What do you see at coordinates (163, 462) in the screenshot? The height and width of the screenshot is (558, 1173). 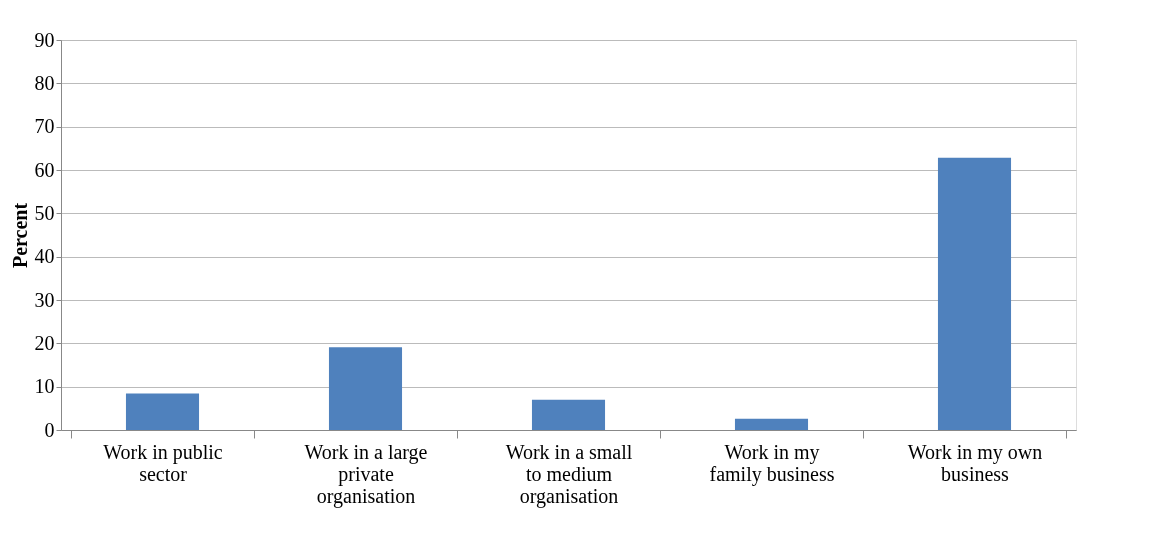 I see `x-tick-label: Work in public sector` at bounding box center [163, 462].